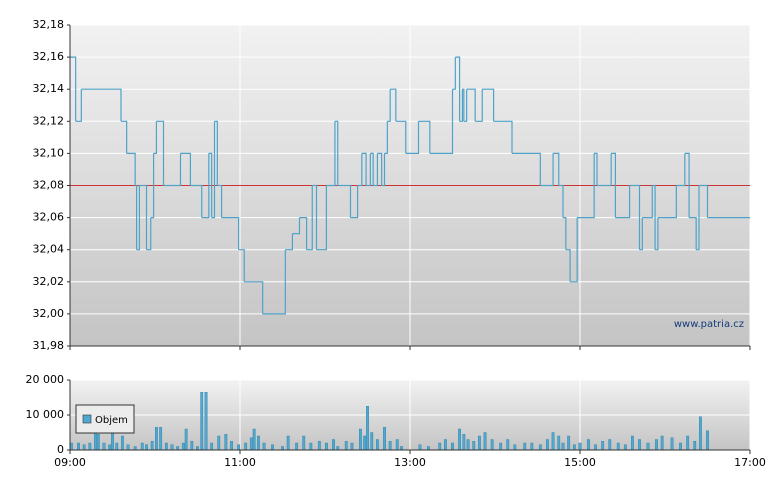 Image resolution: width=780 pixels, height=490 pixels. I want to click on y-tick-label: 32,16, so click(49, 56).